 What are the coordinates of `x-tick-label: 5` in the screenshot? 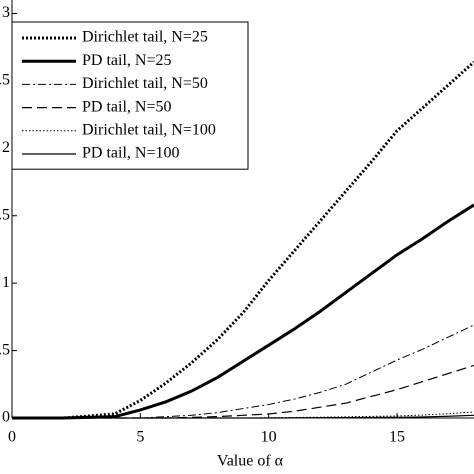 It's located at (140, 437).